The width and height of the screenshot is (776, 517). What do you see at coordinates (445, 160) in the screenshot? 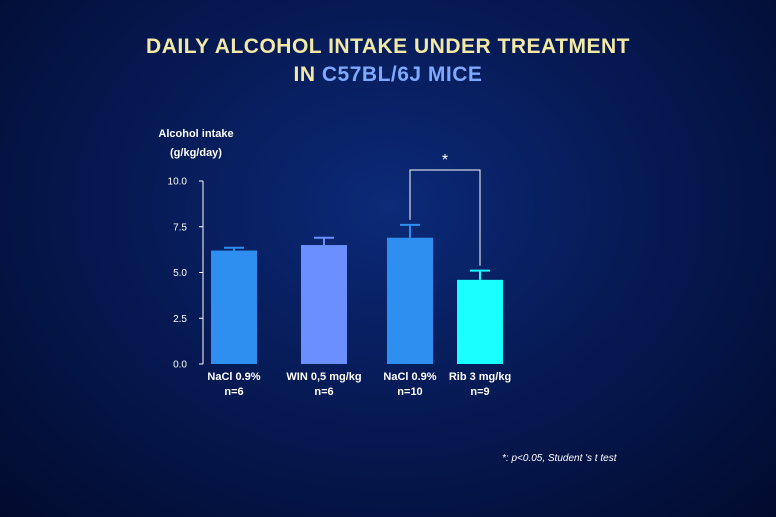
I see `significance-marker: *` at bounding box center [445, 160].